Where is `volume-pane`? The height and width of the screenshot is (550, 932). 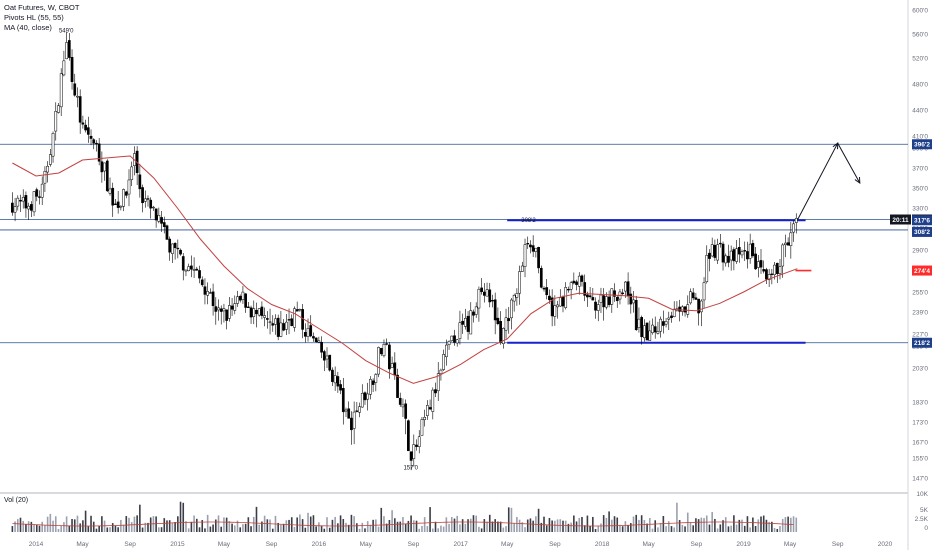 volume-pane is located at coordinates (404, 516).